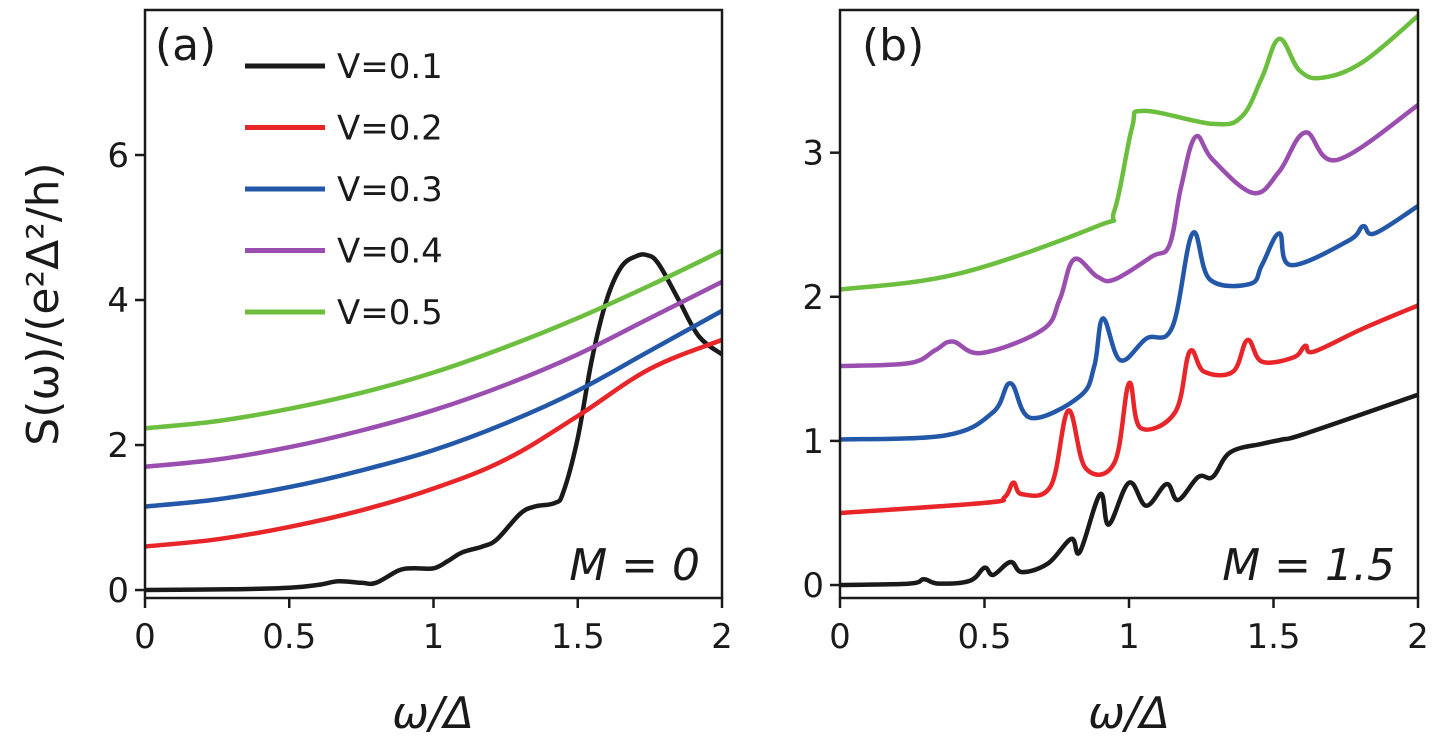 The width and height of the screenshot is (1440, 749). Describe the element at coordinates (390, 67) in the screenshot. I see `legend-label: V=0.1` at that location.